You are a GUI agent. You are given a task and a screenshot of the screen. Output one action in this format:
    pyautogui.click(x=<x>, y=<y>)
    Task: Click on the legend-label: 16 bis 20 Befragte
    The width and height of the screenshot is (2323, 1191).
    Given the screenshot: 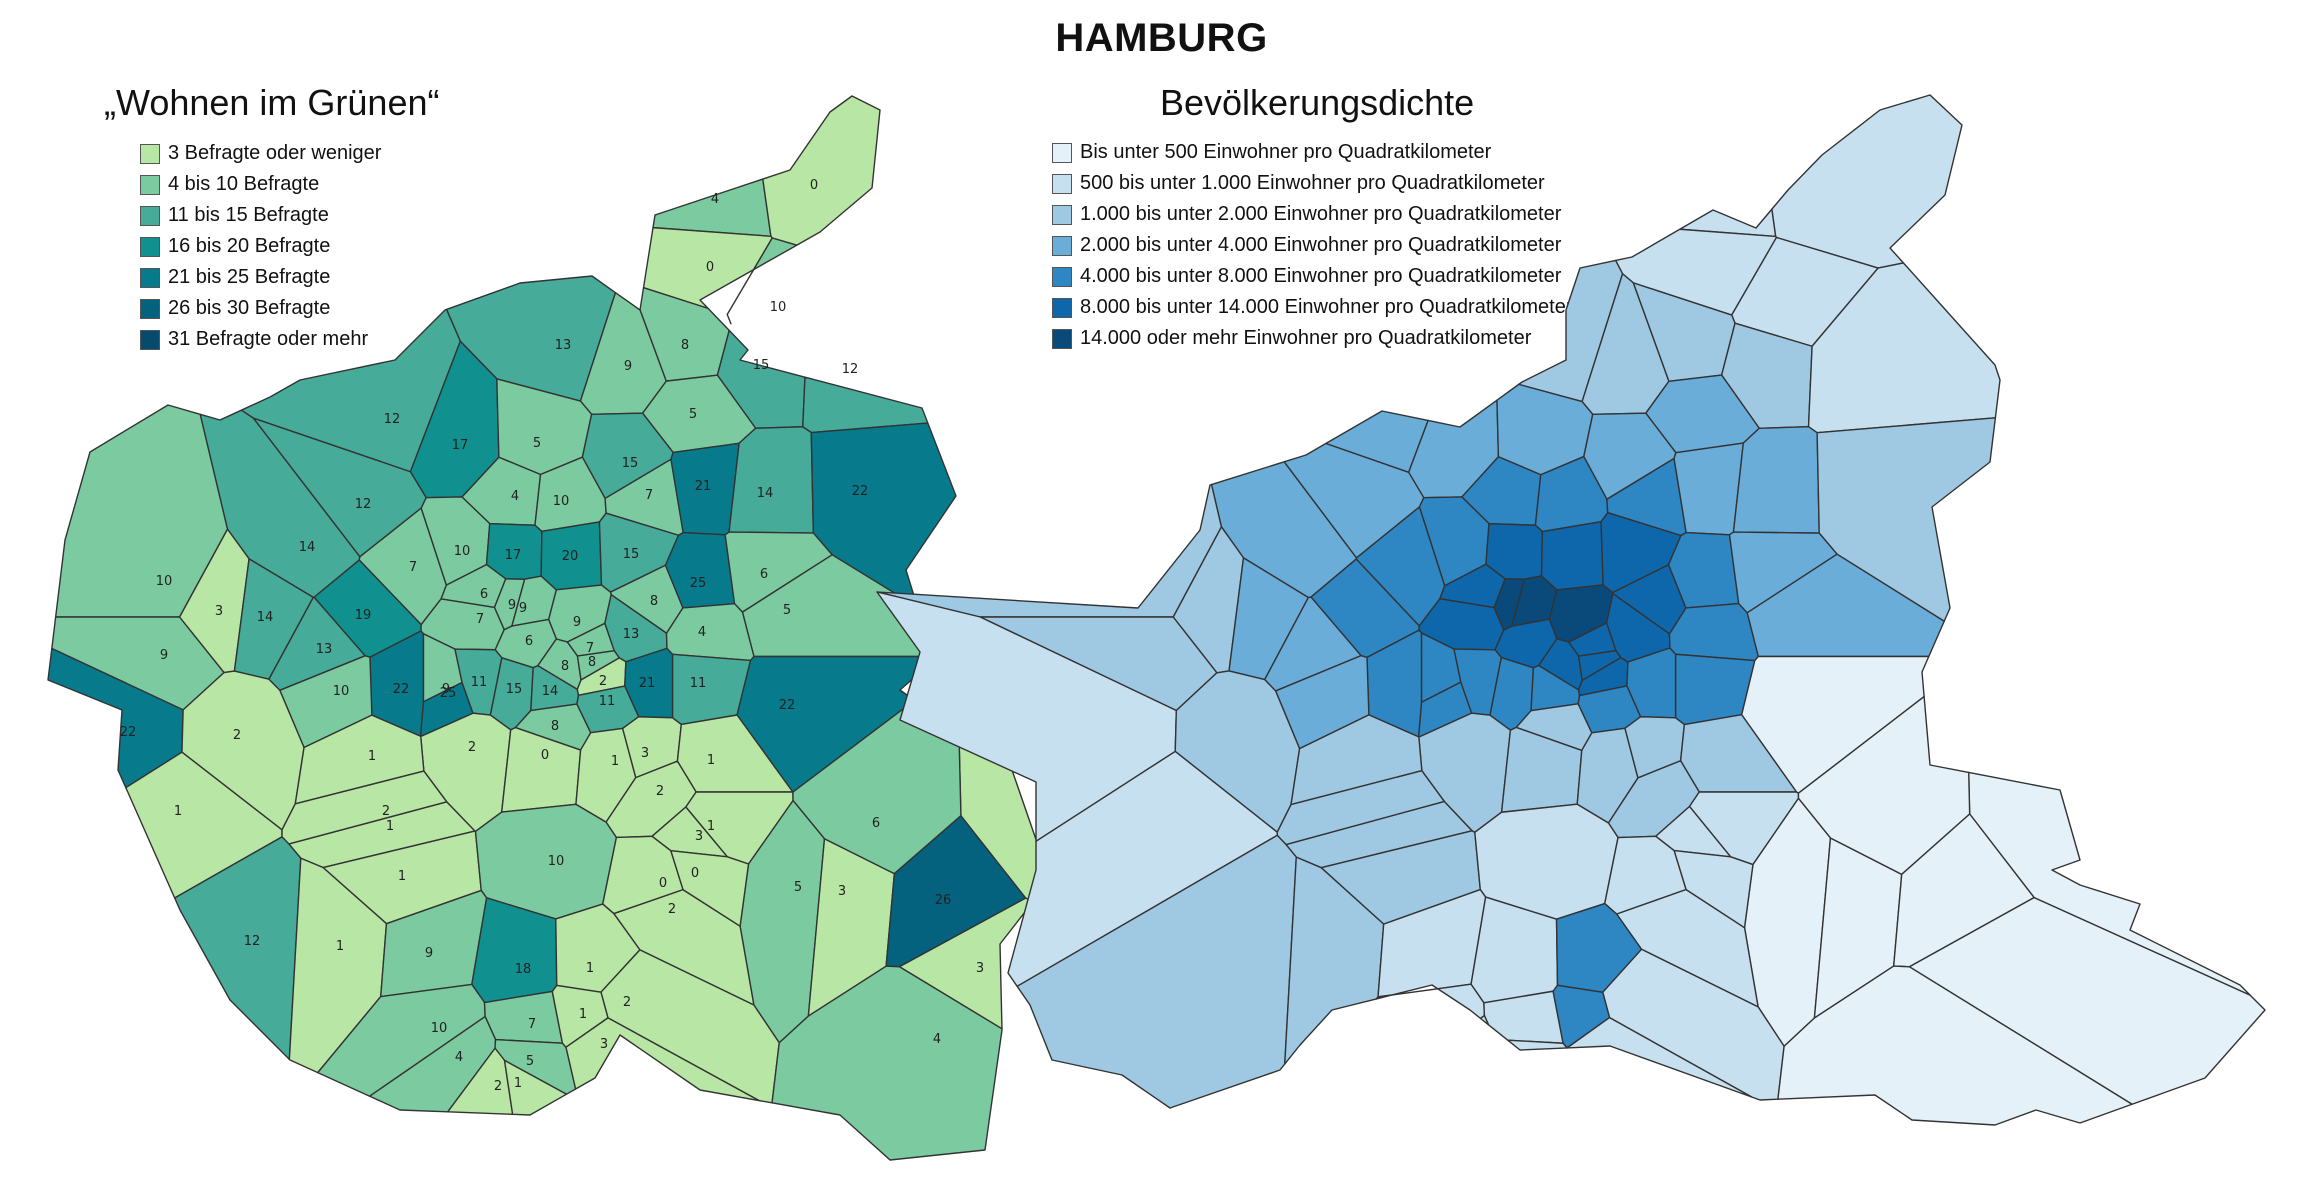 What is the action you would take?
    pyautogui.click(x=249, y=246)
    